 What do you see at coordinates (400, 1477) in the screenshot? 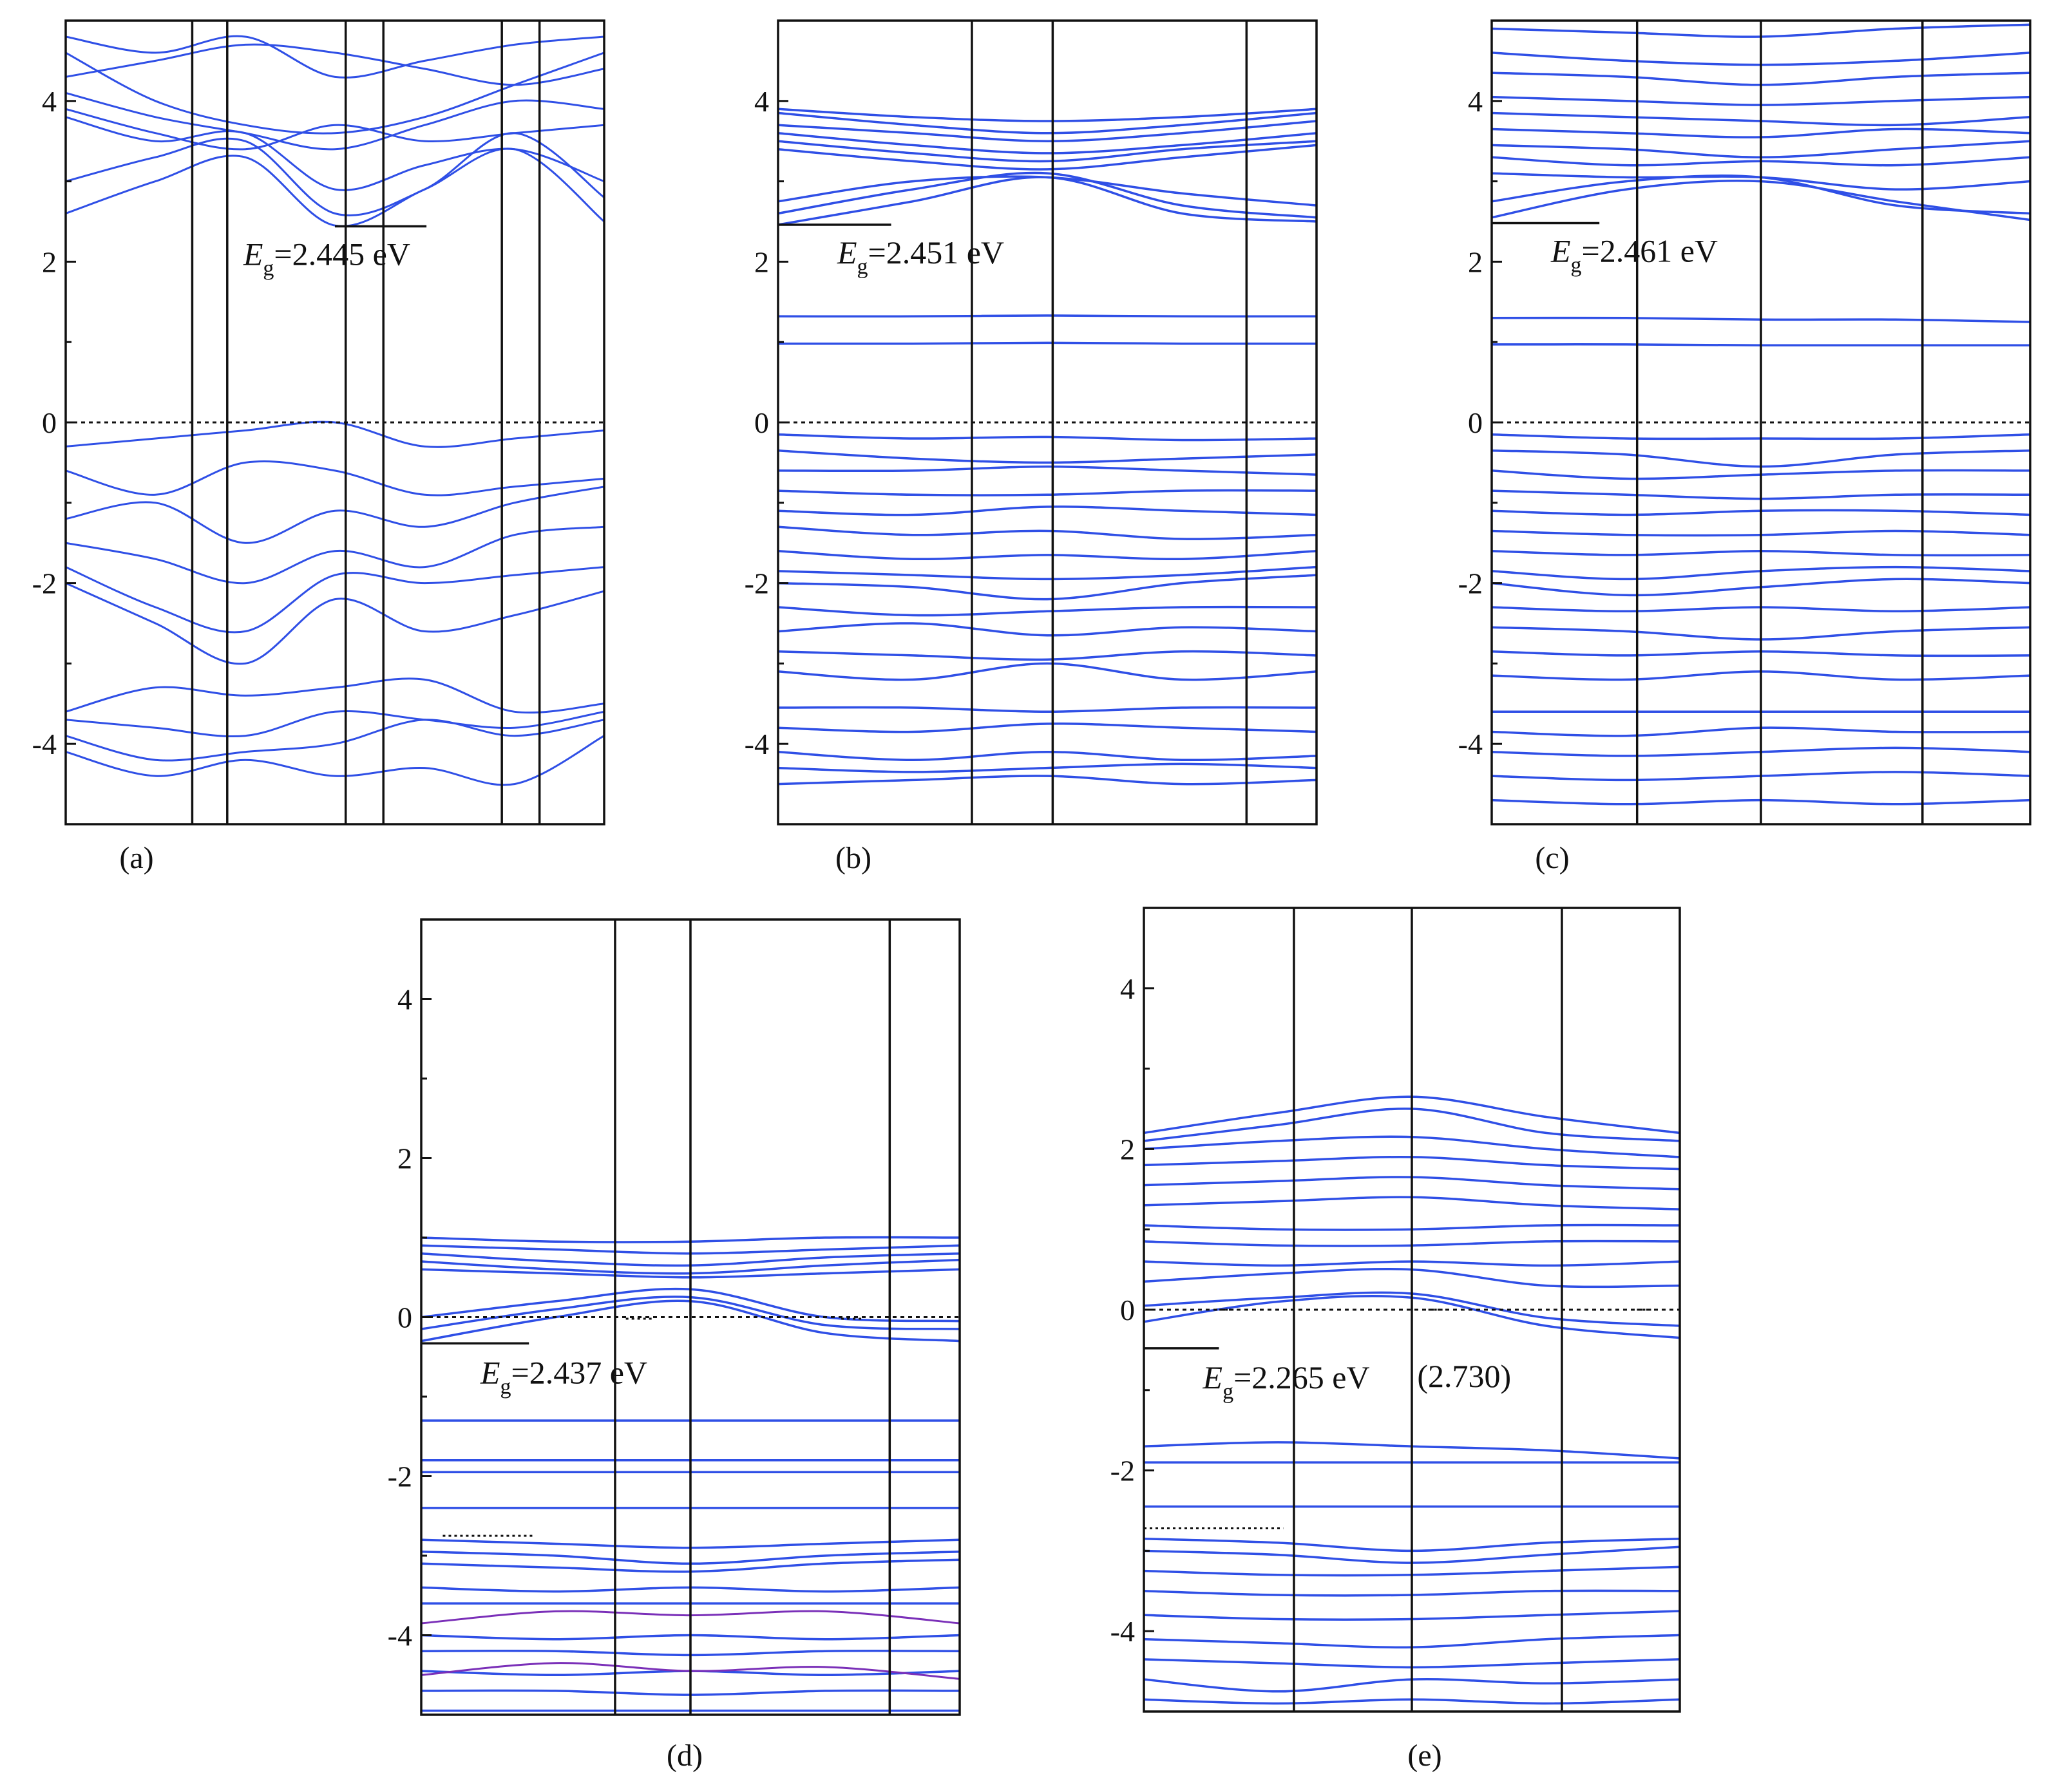
I see `panel-d-ytick-label: -2` at bounding box center [400, 1477].